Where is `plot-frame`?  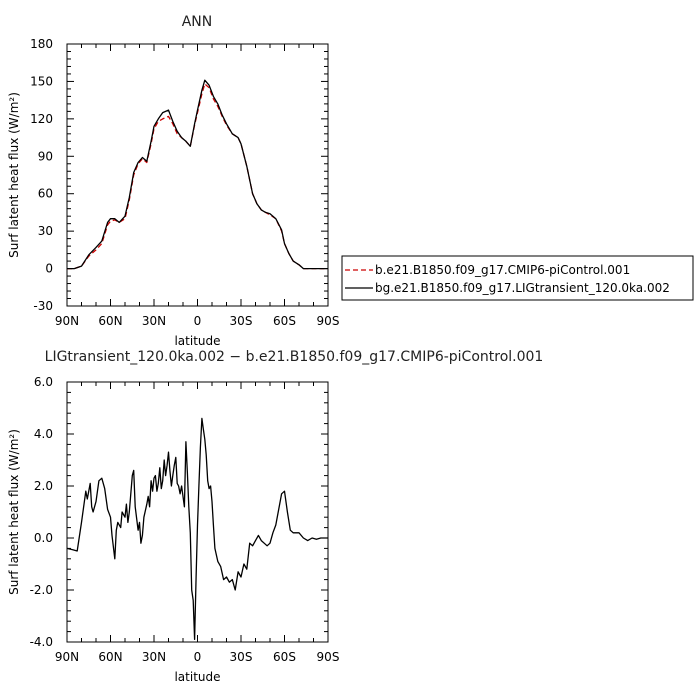 plot-frame is located at coordinates (197, 175).